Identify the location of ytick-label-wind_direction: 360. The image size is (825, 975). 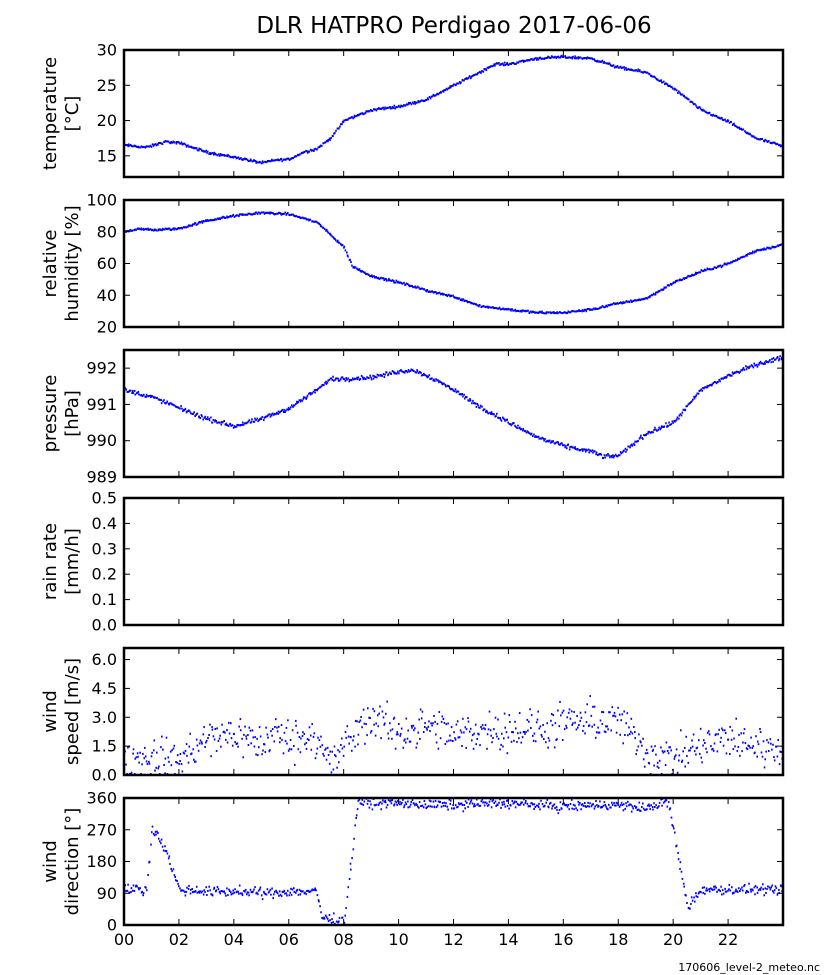
(101, 798).